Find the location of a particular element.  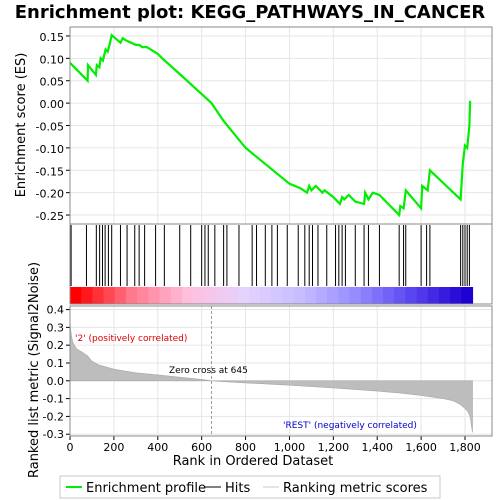

rank-tick-label: 1,000 is located at coordinates (290, 447).